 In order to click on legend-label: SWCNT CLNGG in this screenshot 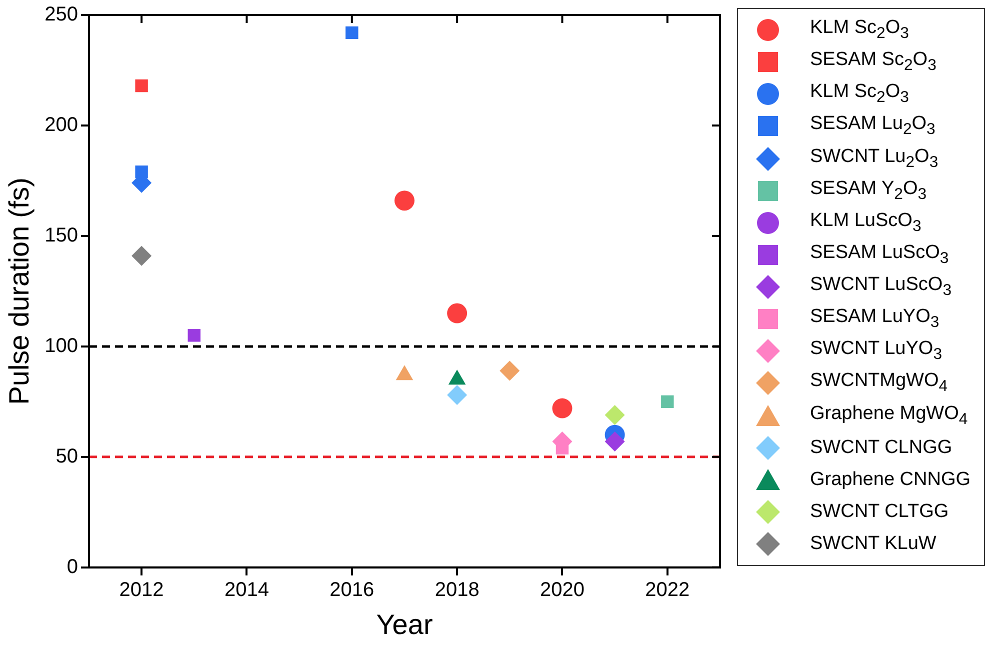, I will do `click(881, 447)`.